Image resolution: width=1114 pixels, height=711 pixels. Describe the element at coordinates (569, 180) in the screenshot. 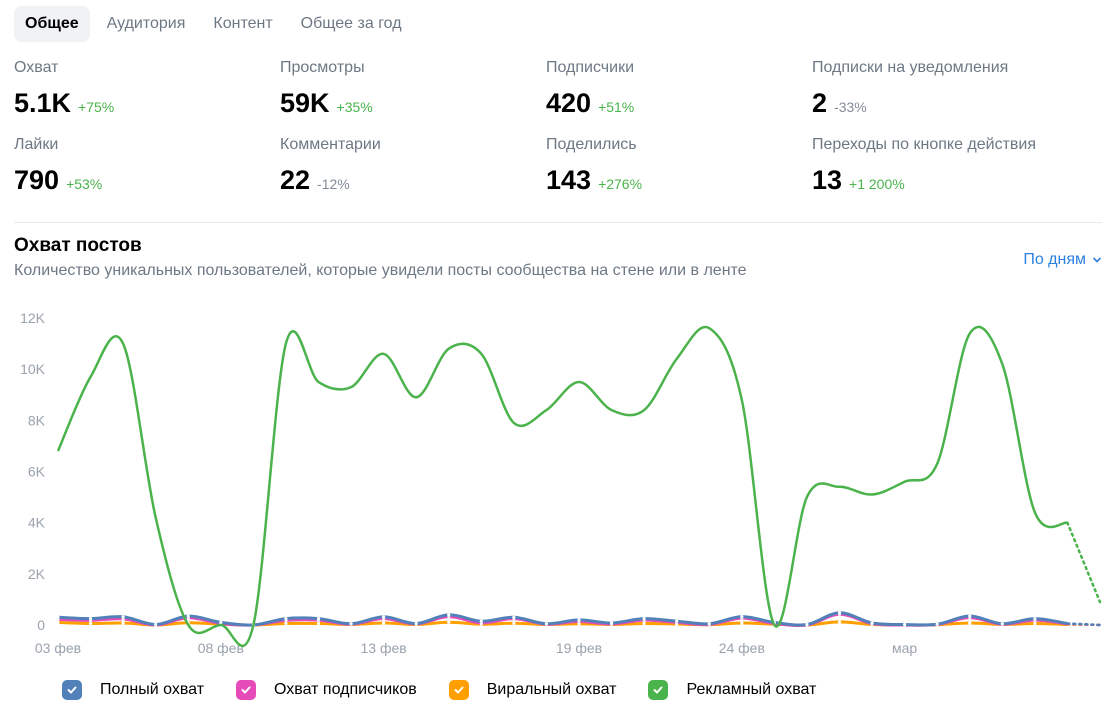

I see `stat-value: 143` at that location.